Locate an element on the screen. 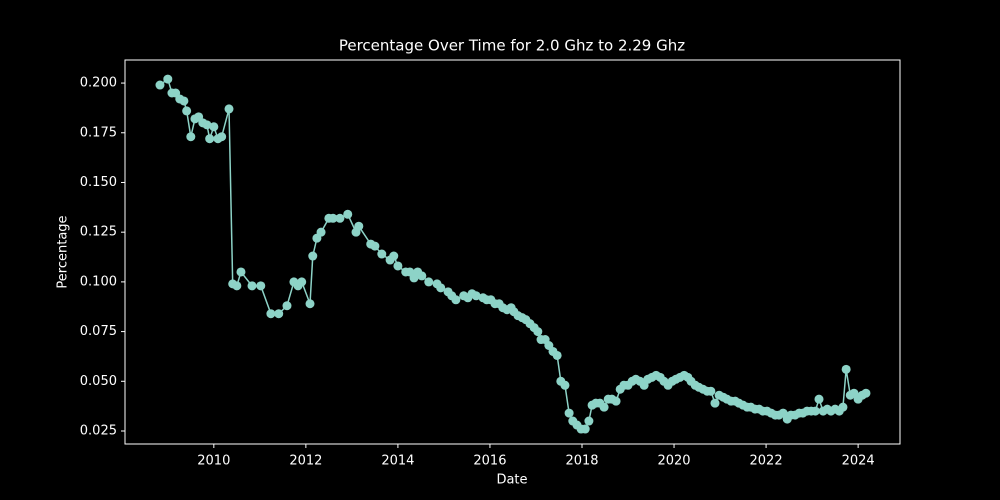 This screenshot has height=500, width=1000. y-tick-label: 0.025 is located at coordinates (98, 430).